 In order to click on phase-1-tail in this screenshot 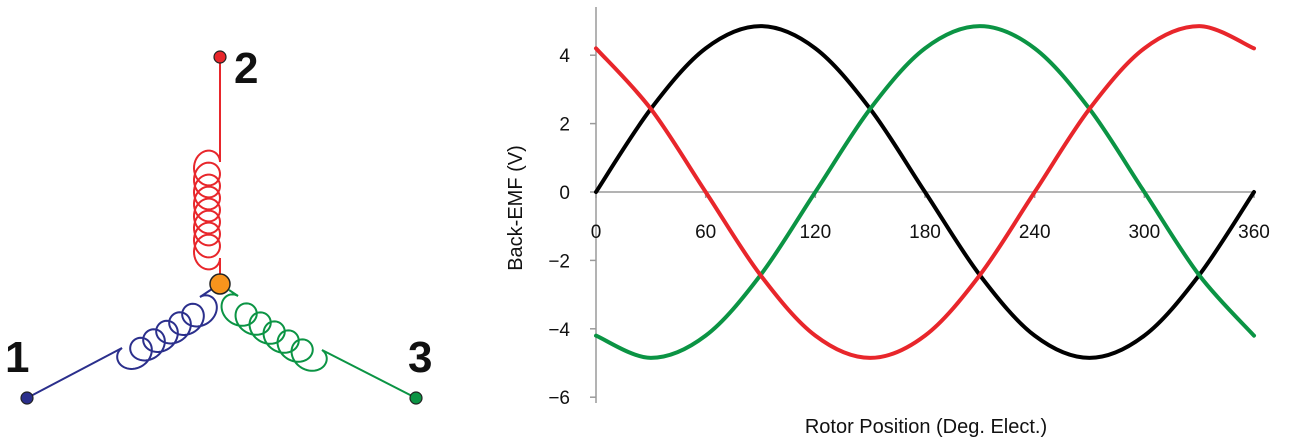, I will do `click(206, 293)`.